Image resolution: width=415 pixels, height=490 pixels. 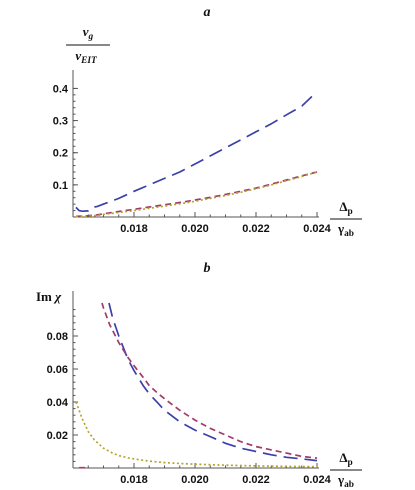 I want to click on panel-b-y-label: Im χ, so click(x=49, y=296).